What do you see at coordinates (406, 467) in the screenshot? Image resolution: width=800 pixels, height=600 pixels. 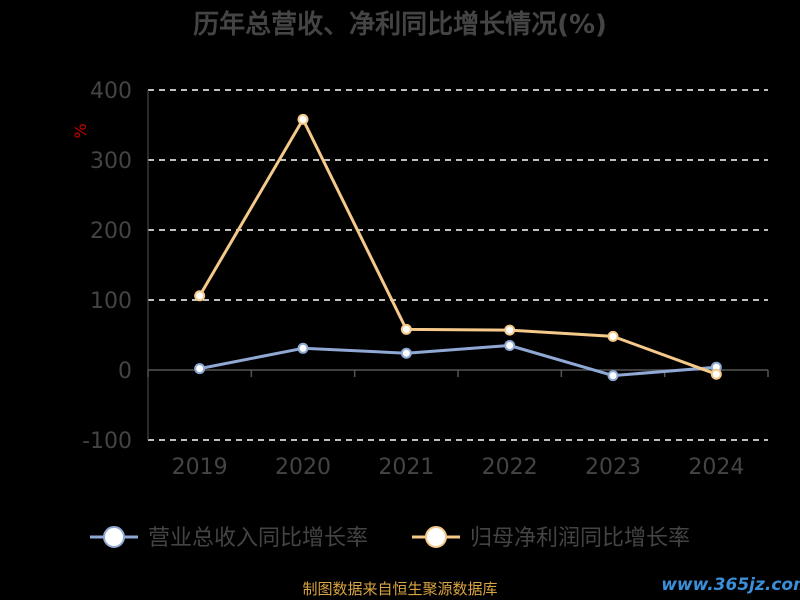 I see `x-tick-label: 2021` at bounding box center [406, 467].